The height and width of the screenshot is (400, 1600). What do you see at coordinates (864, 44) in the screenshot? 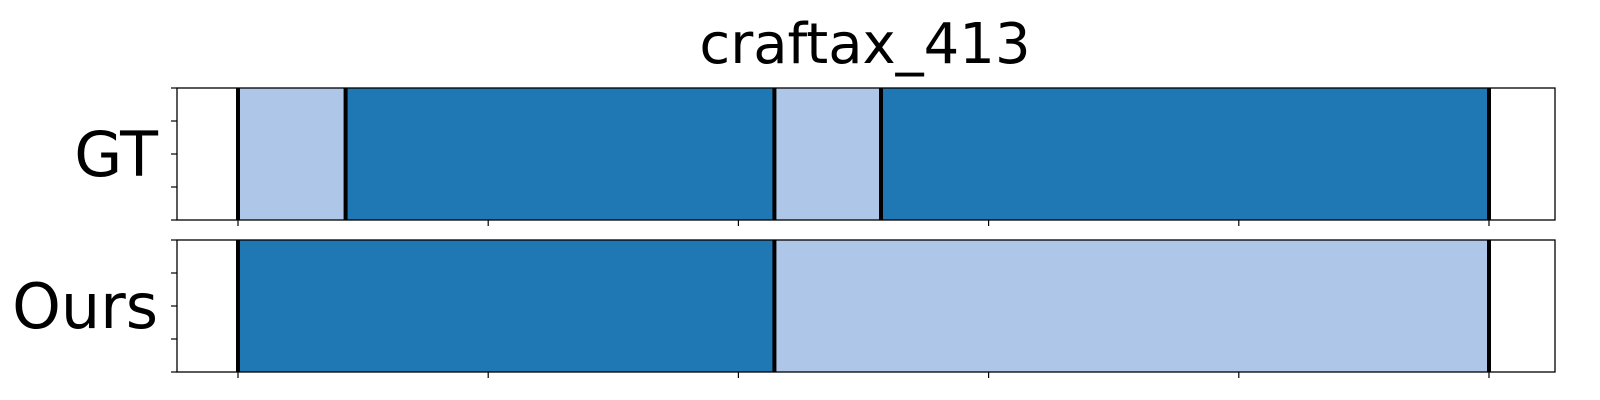
I see `chart-title: craftax_413` at bounding box center [864, 44].